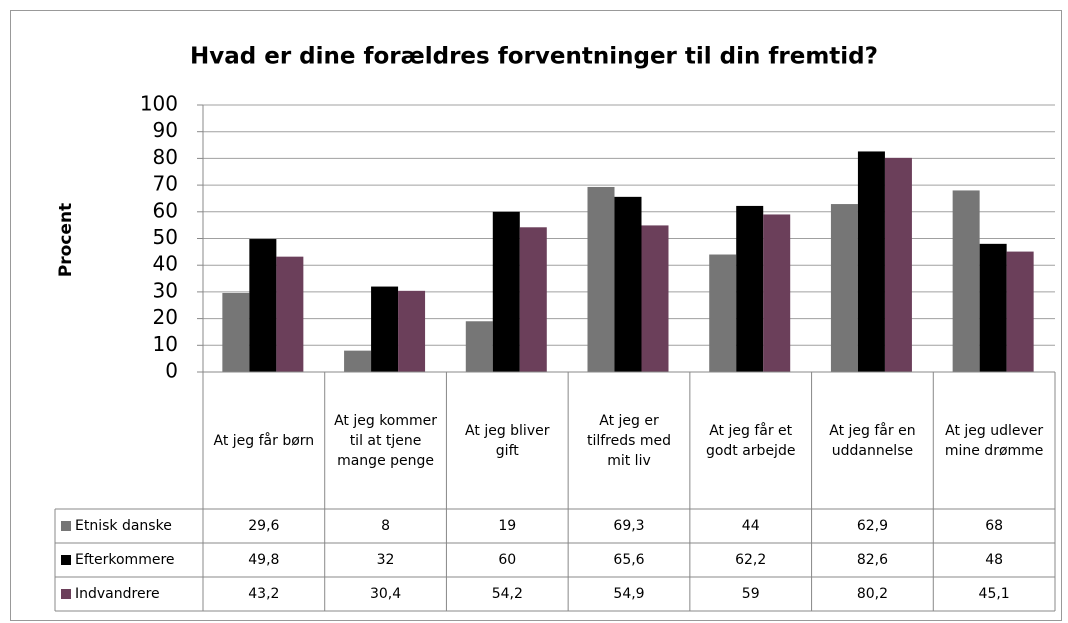  I want to click on data-label: 68, so click(994, 526).